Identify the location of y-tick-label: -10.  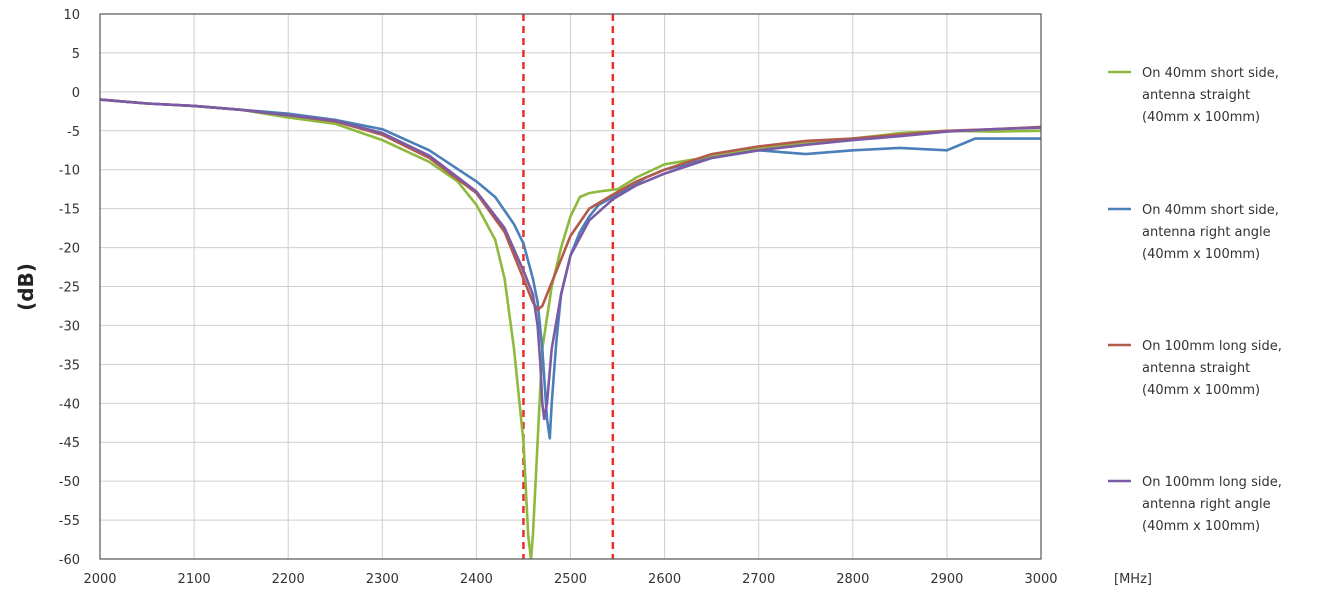
(69, 171).